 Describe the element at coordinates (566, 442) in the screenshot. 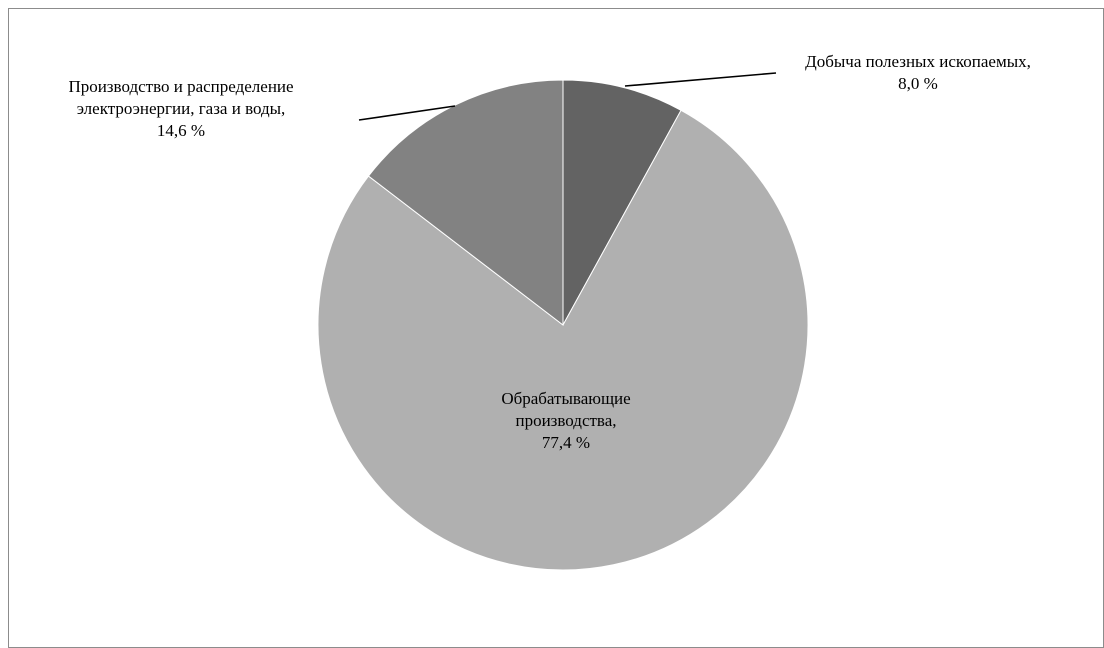

I see `slice-label-line: 77,4 %` at that location.